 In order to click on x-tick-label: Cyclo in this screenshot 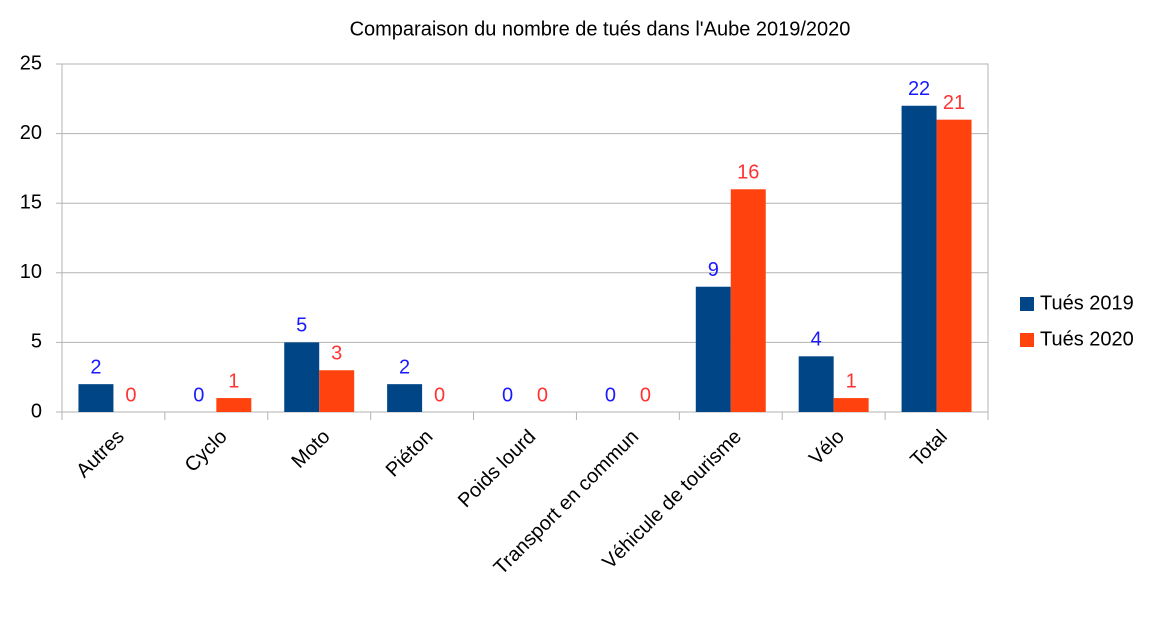, I will do `click(206, 451)`.